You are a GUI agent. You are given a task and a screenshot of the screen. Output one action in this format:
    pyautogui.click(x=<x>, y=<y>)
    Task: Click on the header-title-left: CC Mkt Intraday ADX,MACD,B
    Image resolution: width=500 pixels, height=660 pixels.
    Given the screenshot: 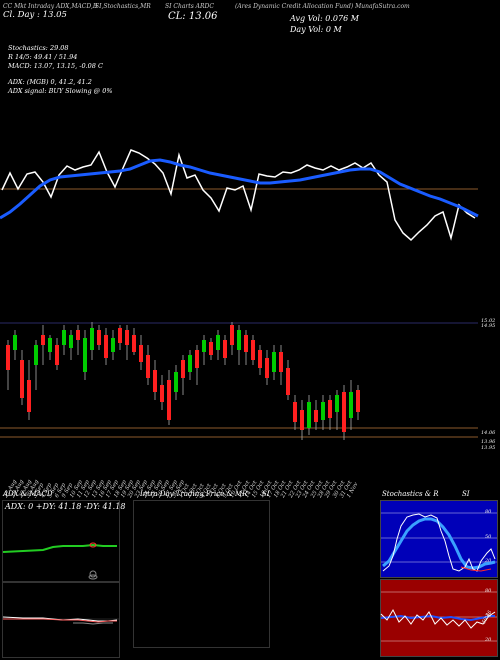 What is the action you would take?
    pyautogui.click(x=50, y=6)
    